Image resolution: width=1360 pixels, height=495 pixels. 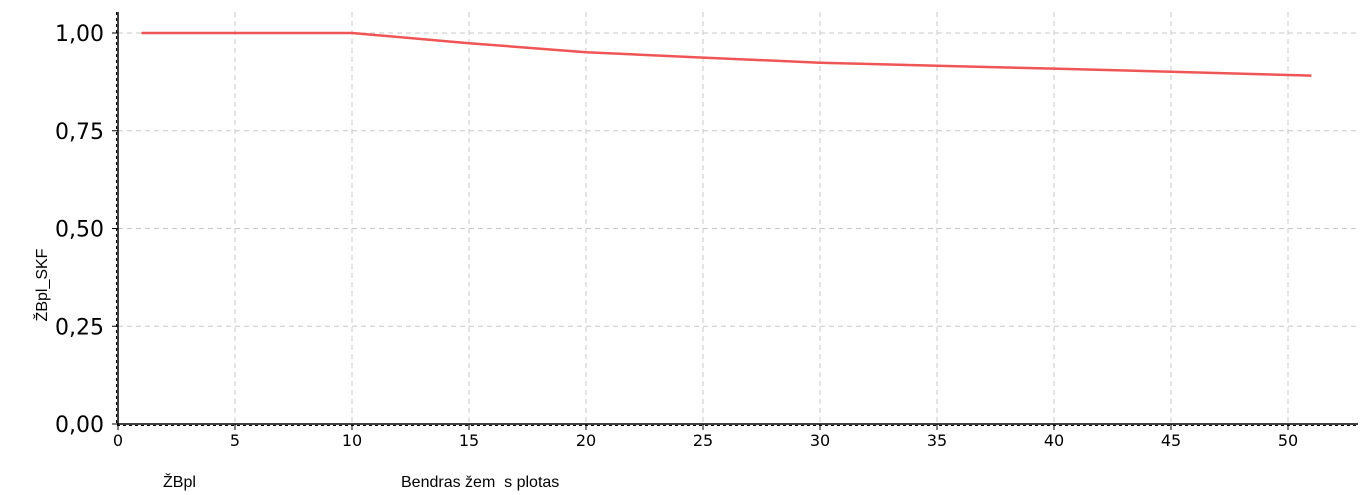 I want to click on x-tick-label: 0, so click(x=118, y=440).